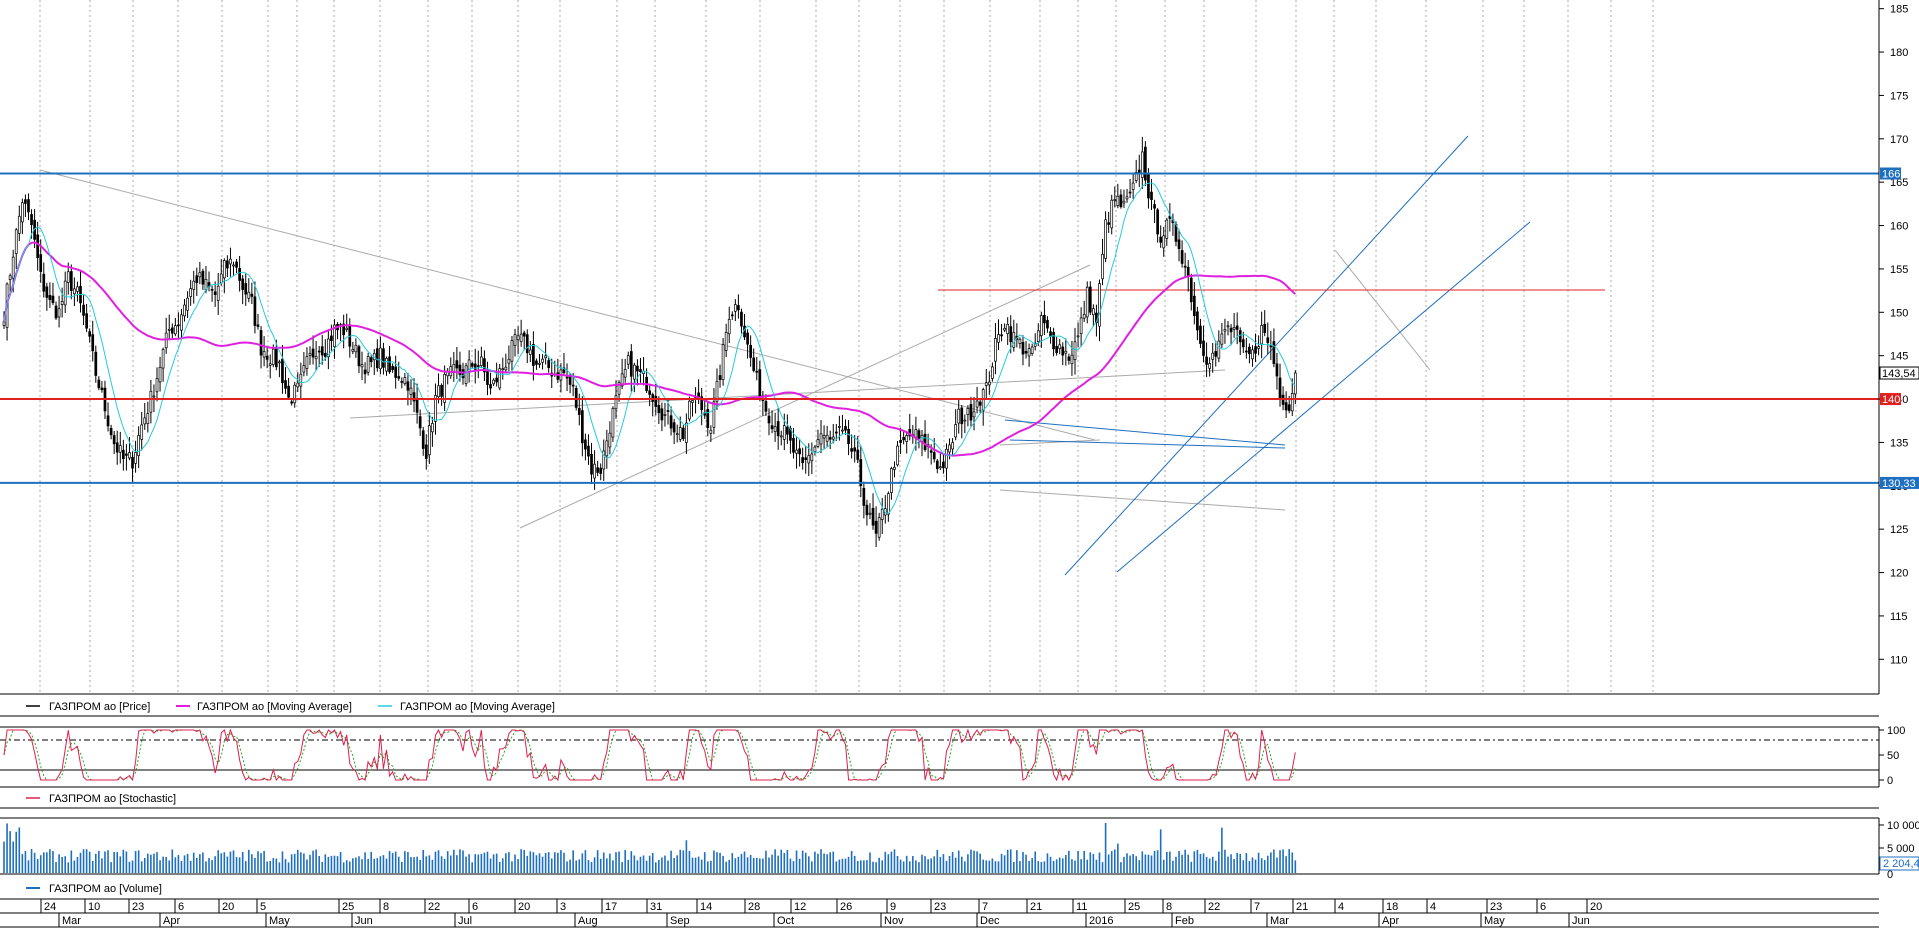 This screenshot has height=929, width=1919. Describe the element at coordinates (985, 907) in the screenshot. I see `day-label-20: 7` at that location.